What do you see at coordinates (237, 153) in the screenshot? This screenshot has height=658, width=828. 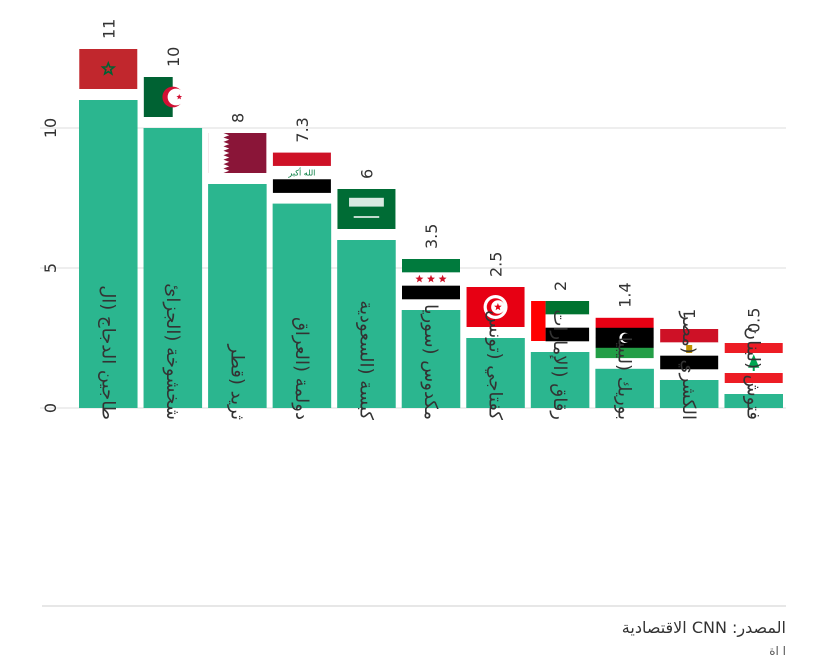 I see `flag-qatar-icon` at bounding box center [237, 153].